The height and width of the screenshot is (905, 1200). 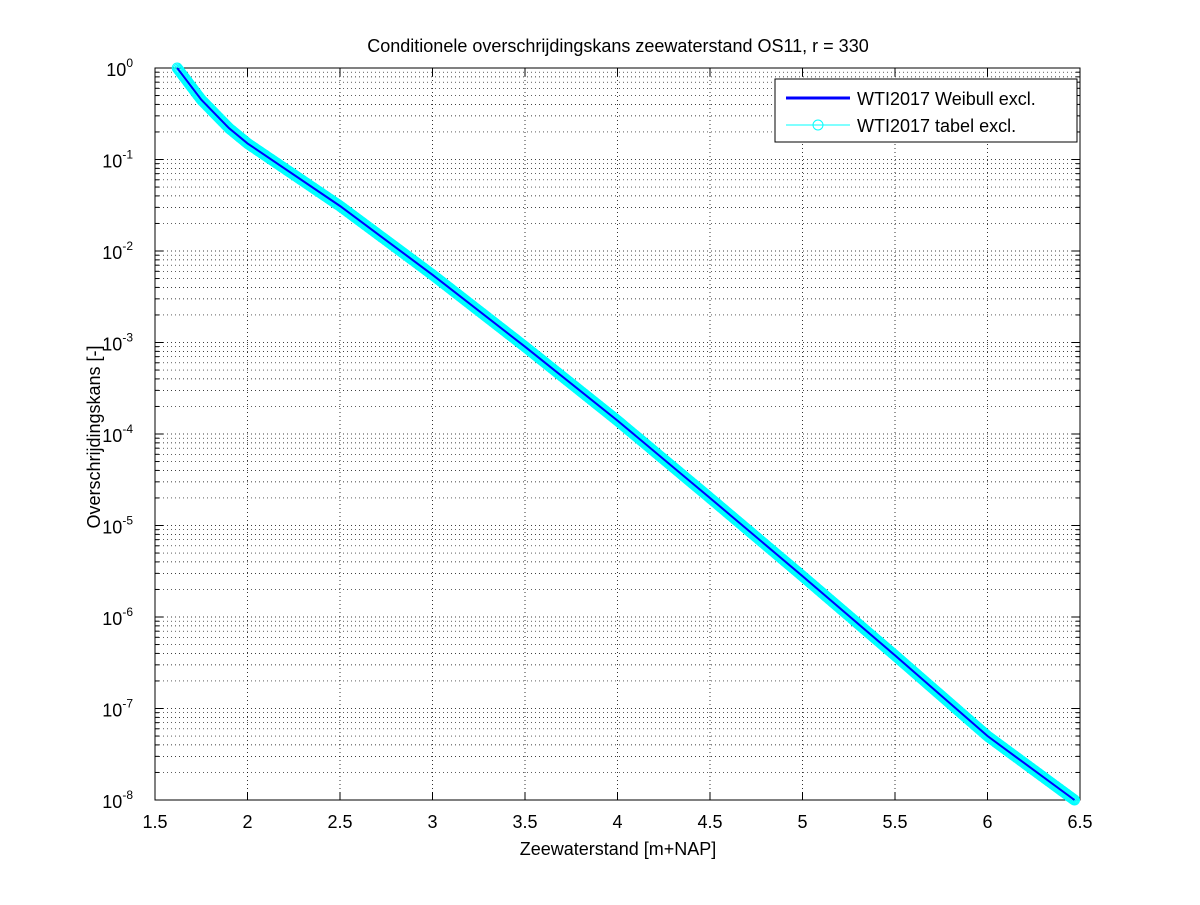 What do you see at coordinates (117, 617) in the screenshot?
I see `y-tick-label: 10⁻⁶` at bounding box center [117, 617].